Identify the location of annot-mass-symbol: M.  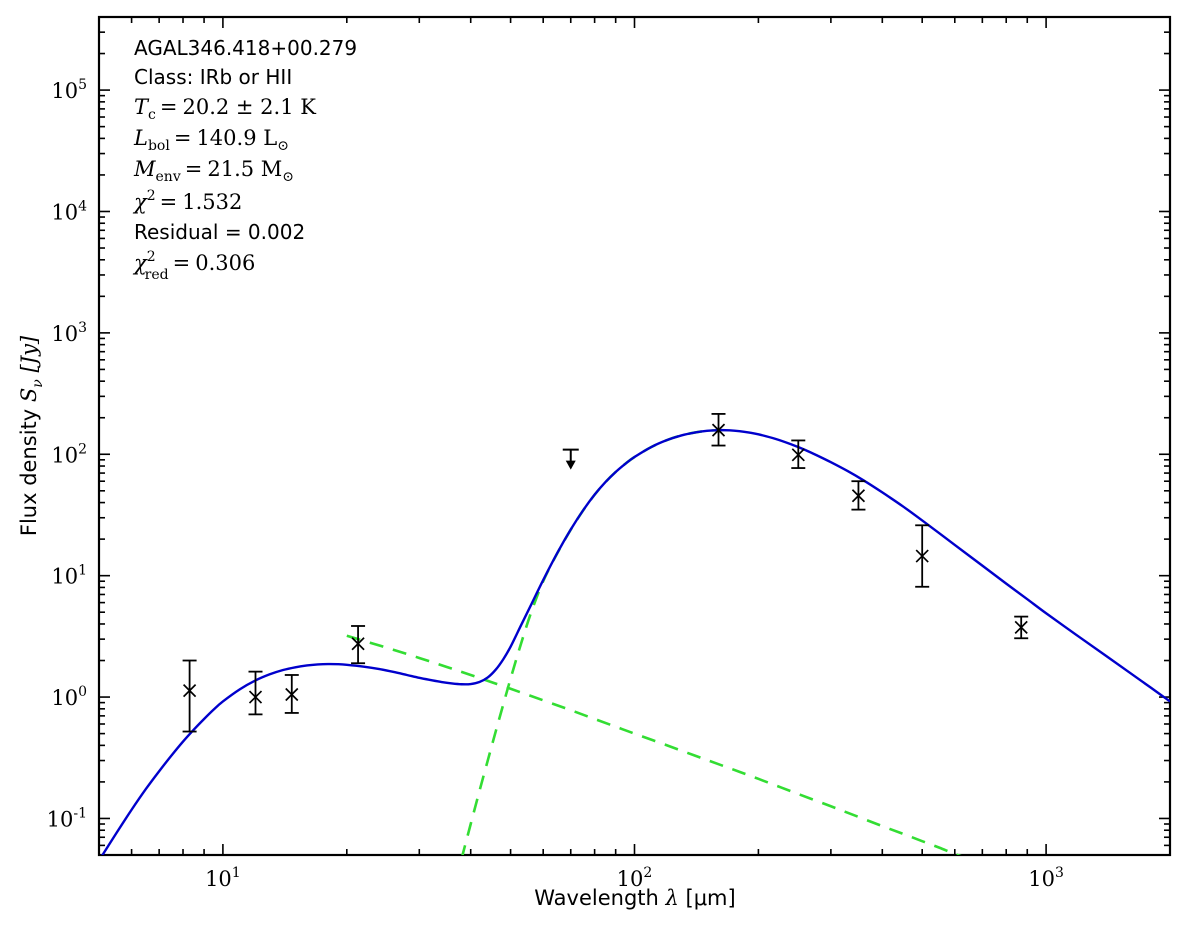
(144, 169).